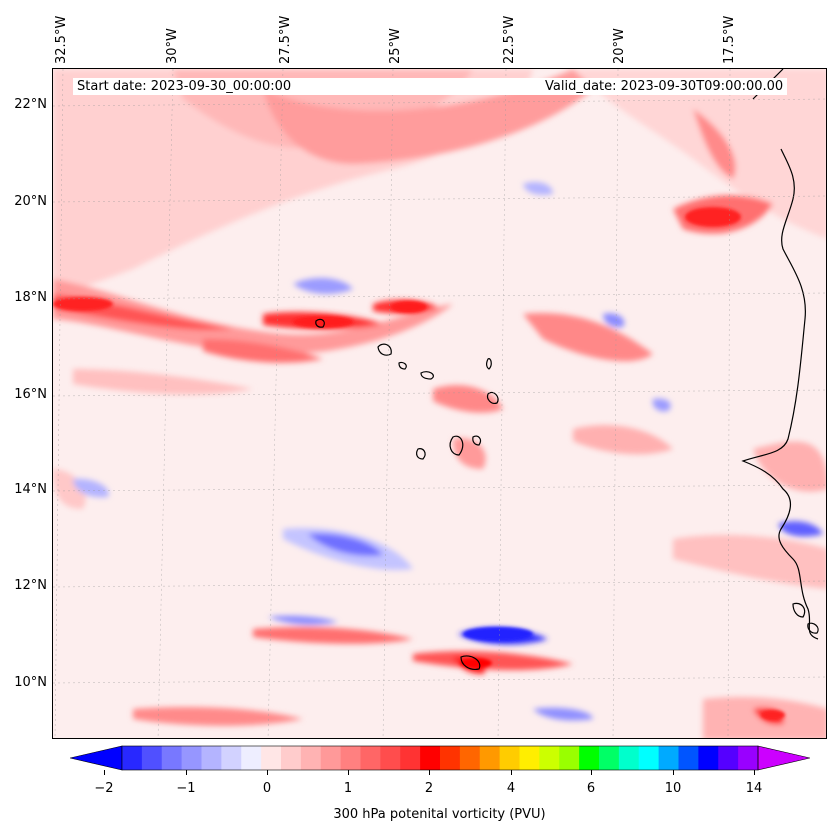  I want to click on lat-label: 20°N, so click(30, 201).